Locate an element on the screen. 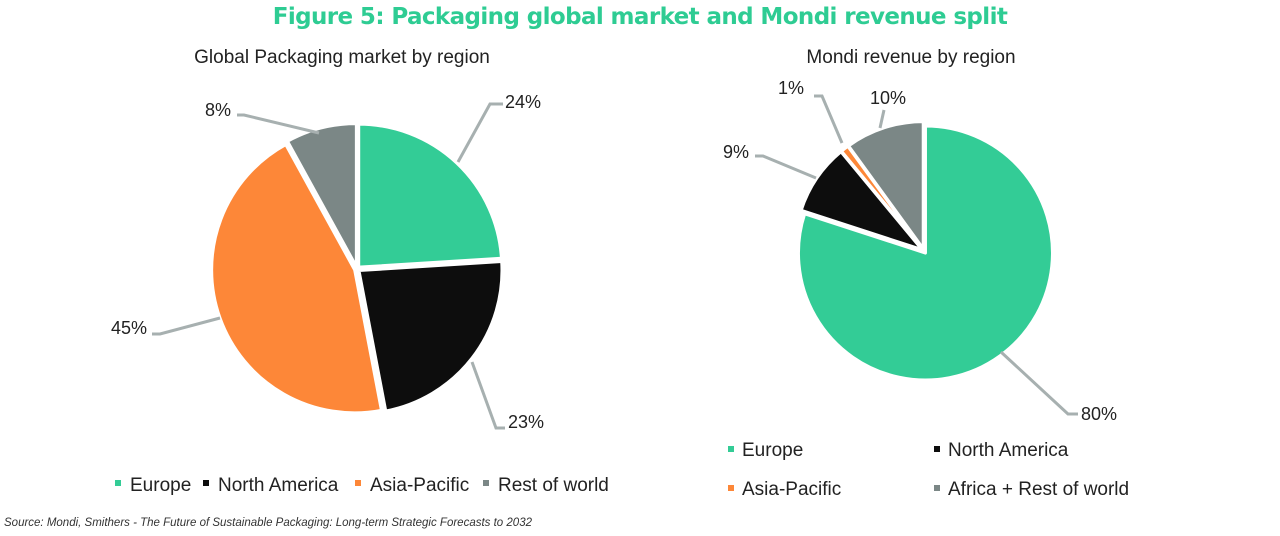 This screenshot has height=536, width=1280. legend-item-africa-rest-of-world: Africa + Rest of world is located at coordinates (1031, 489).